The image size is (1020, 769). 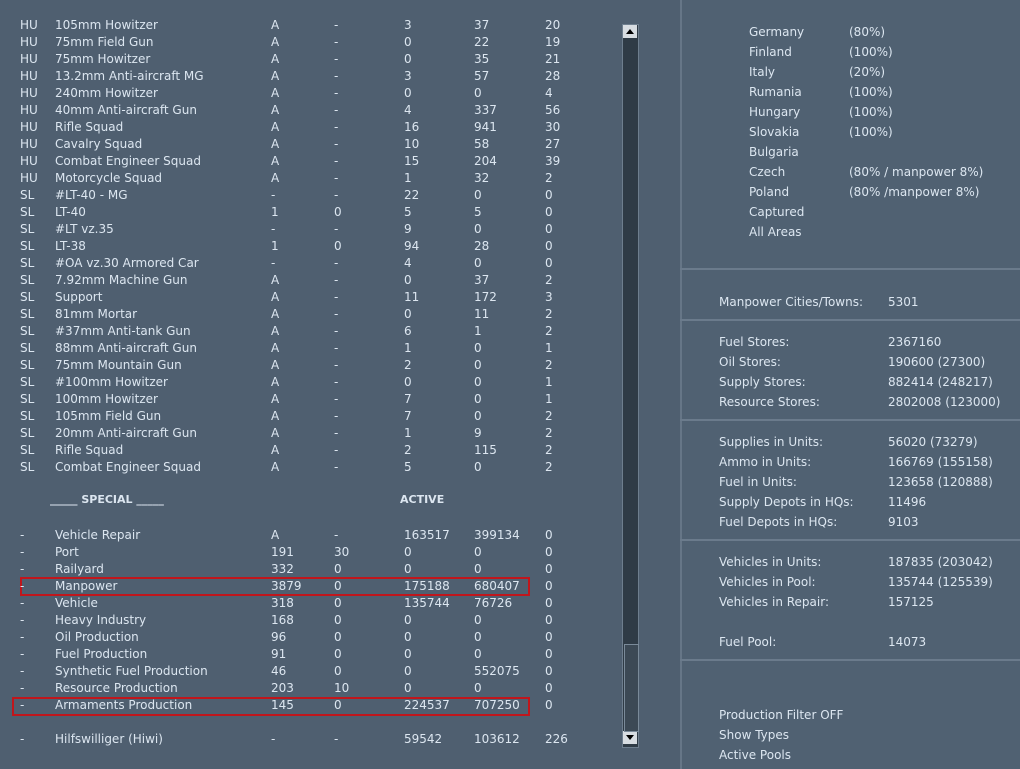 I want to click on col-6: 57, so click(x=482, y=76).